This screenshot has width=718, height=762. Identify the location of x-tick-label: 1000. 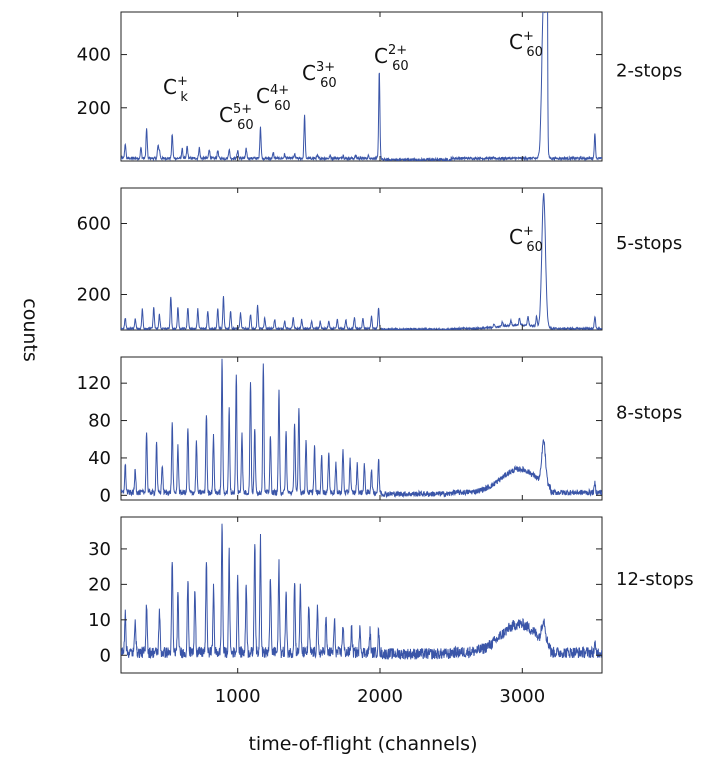
(238, 696).